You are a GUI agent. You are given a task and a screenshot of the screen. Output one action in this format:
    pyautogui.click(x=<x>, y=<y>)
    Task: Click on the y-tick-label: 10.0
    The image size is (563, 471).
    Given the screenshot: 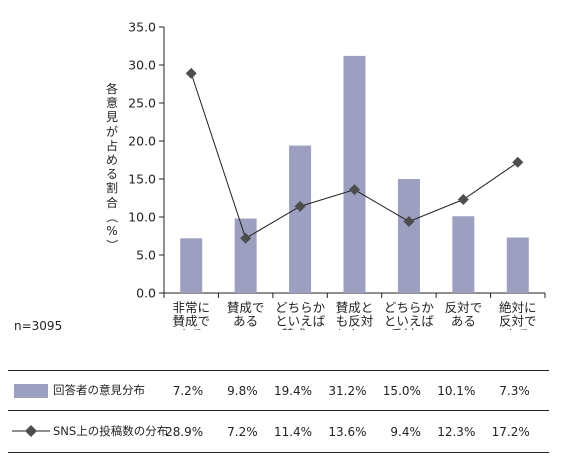 What is the action you would take?
    pyautogui.click(x=142, y=217)
    